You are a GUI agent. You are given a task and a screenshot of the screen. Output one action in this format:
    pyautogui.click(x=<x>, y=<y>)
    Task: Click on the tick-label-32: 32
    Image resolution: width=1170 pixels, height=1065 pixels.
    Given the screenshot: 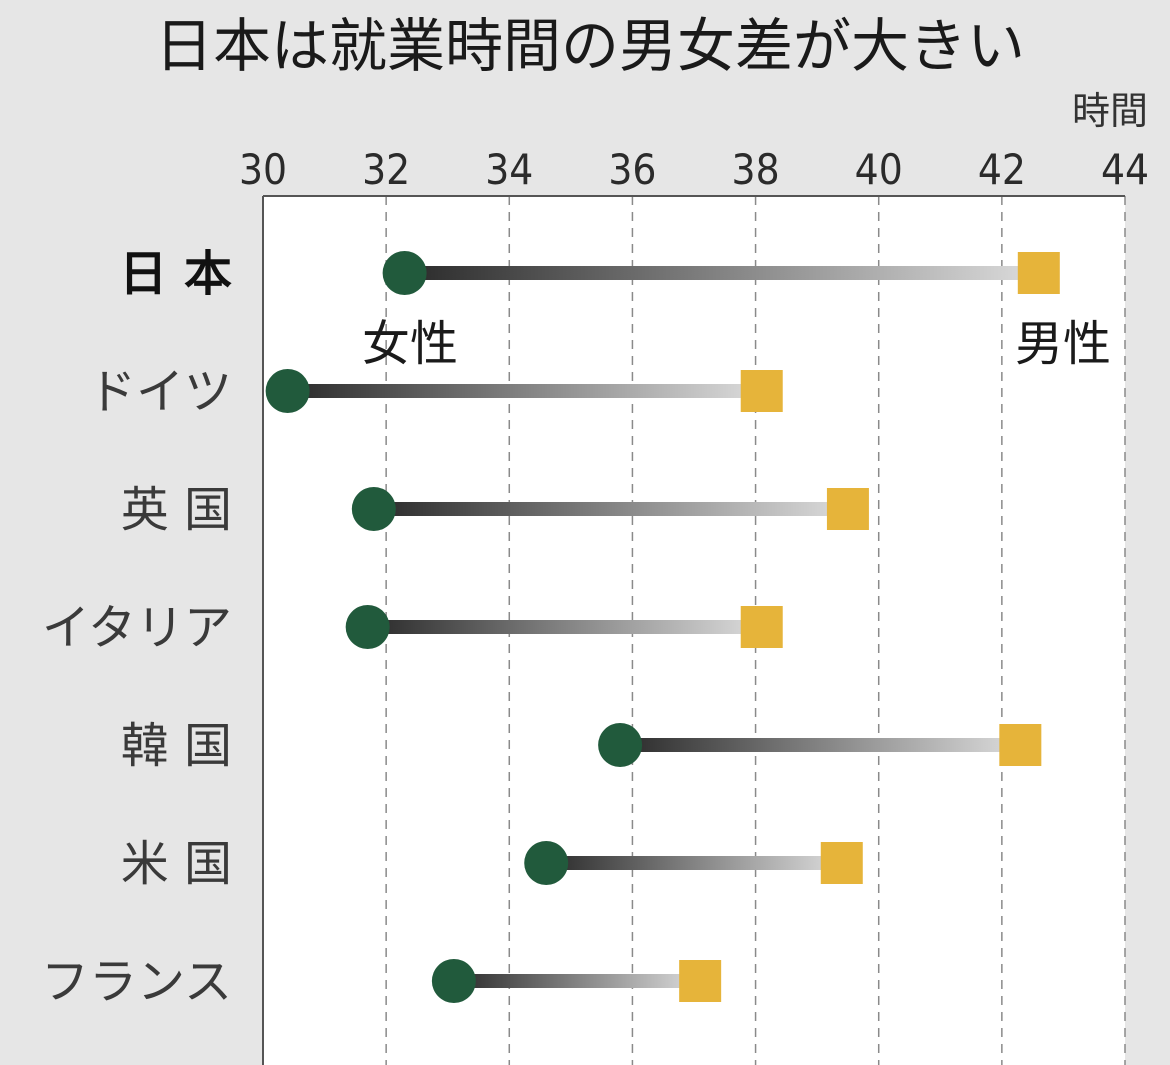 What is the action you would take?
    pyautogui.click(x=386, y=169)
    